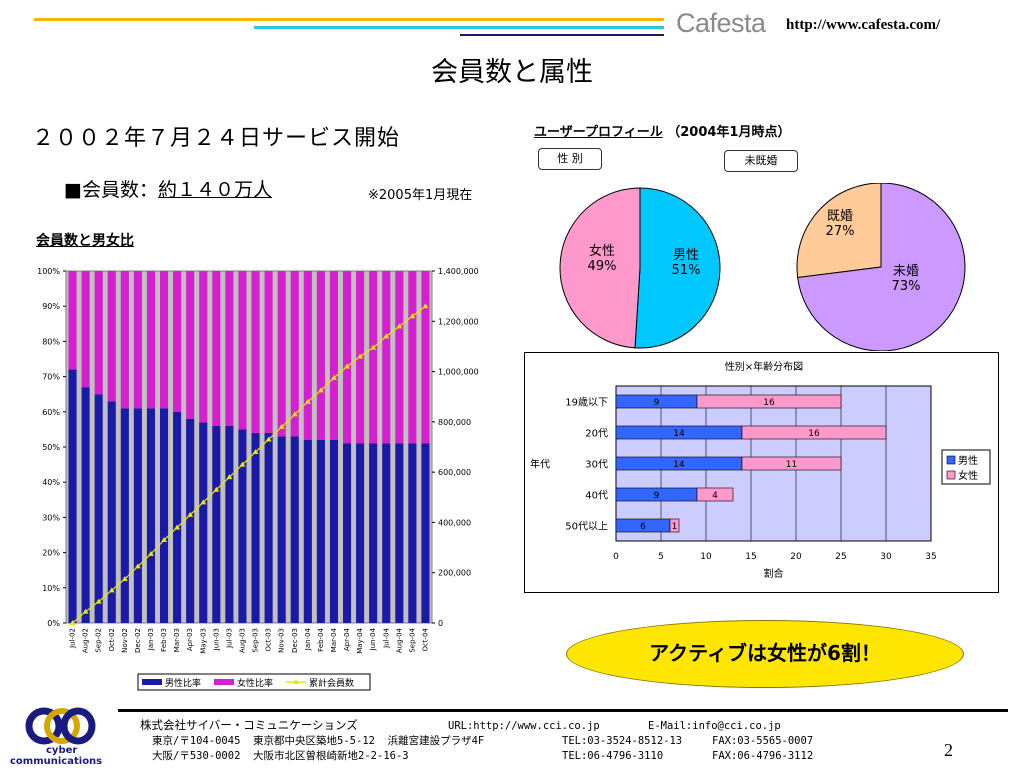 This screenshot has height=768, width=1024. Describe the element at coordinates (347, 639) in the screenshot. I see `x-tick-label: Apr-04` at that location.